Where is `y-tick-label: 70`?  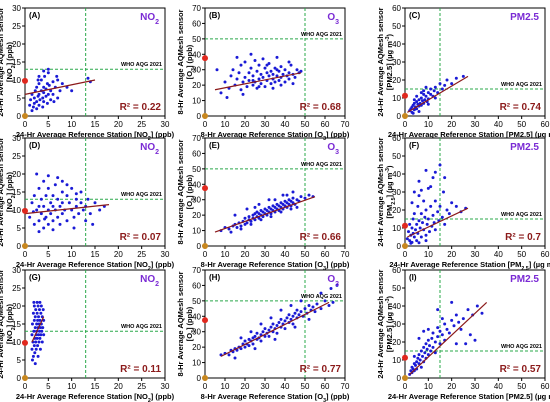
y-tick-label: 70 is located at coordinates (196, 270).